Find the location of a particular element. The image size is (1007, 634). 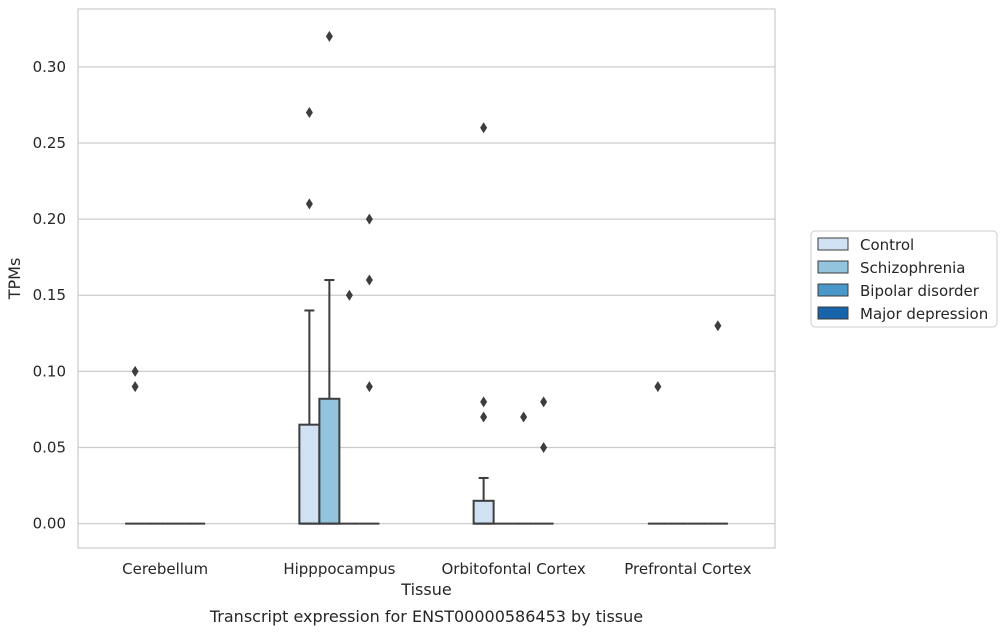

y-tick-labels: 0.00 0.05 0.10 0.15 0.20 0.25 0.30 is located at coordinates (49, 295).